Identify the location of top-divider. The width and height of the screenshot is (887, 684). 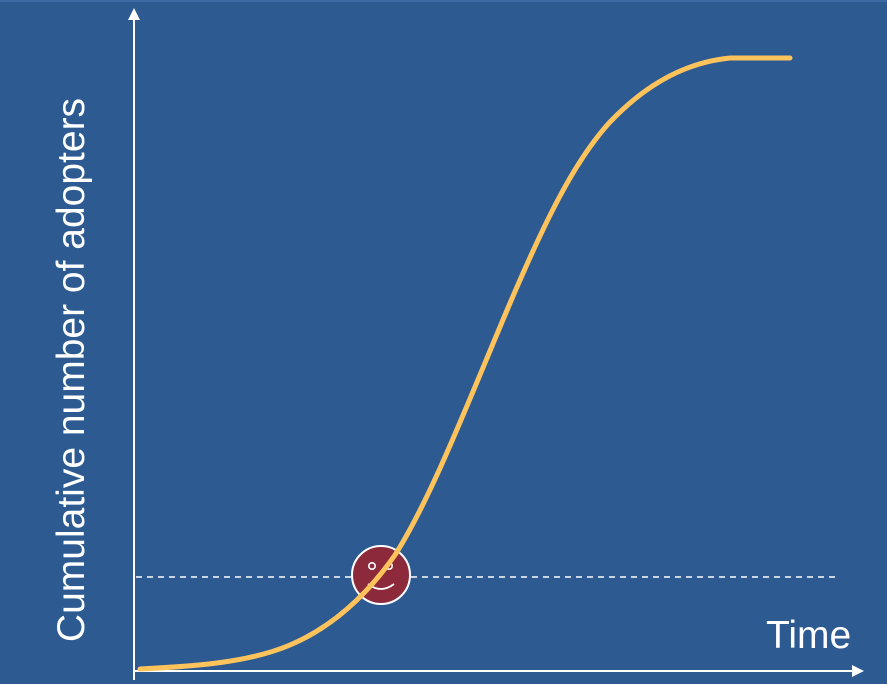
(443, 1).